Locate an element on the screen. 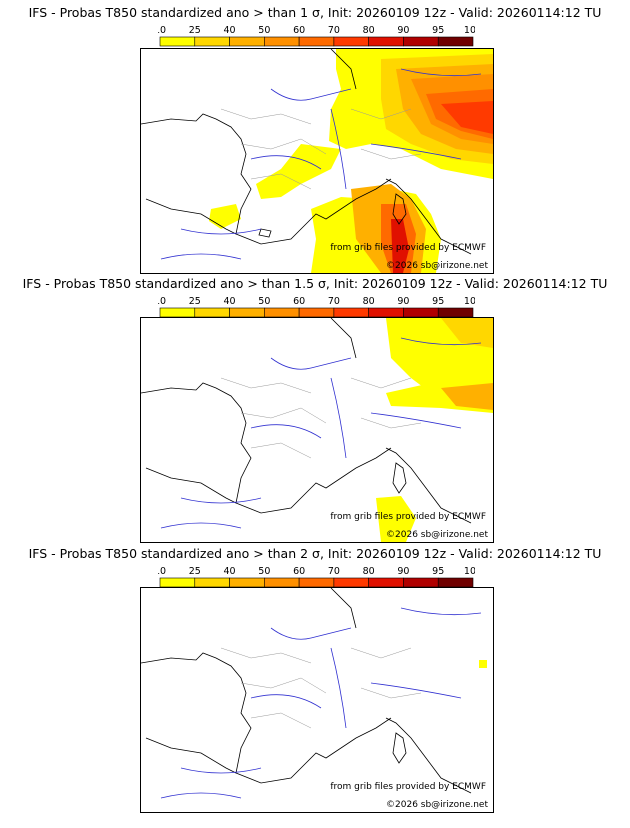 Image resolution: width=630 pixels, height=828 pixels. map-canvas is located at coordinates (314, 693).